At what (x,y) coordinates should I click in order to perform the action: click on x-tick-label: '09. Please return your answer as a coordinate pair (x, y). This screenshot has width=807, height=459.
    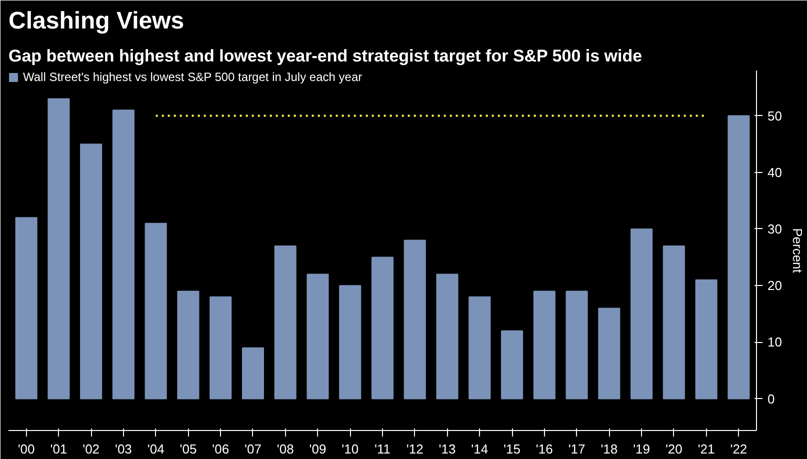
    Looking at the image, I should click on (317, 449).